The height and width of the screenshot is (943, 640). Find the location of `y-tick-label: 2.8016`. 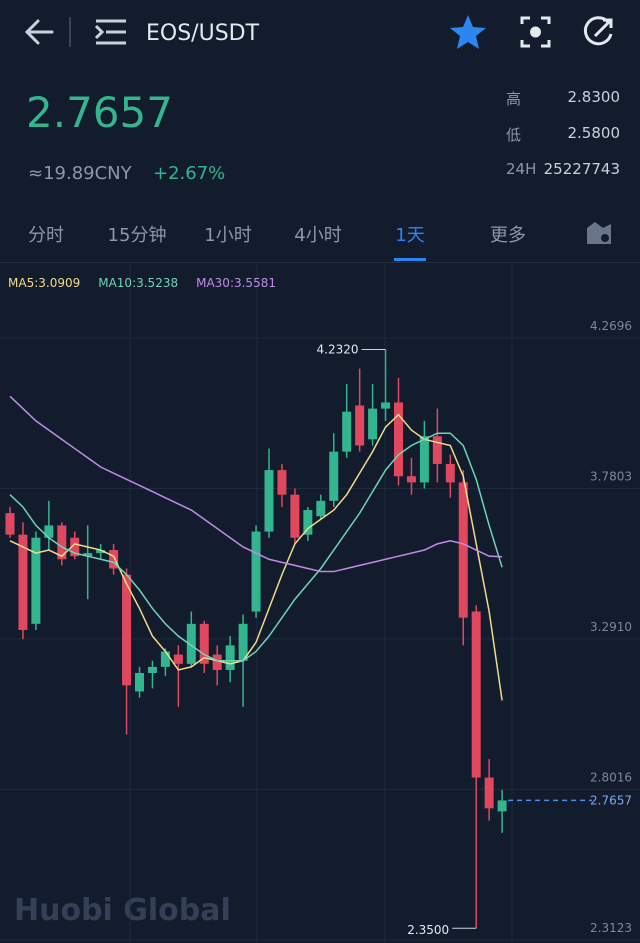

y-tick-label: 2.8016 is located at coordinates (611, 777).